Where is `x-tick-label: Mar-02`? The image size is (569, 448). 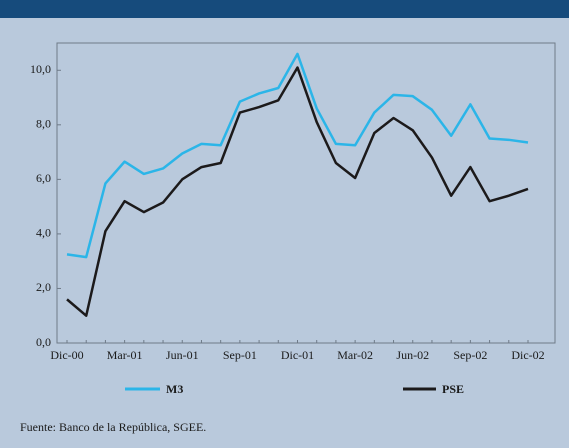
x-tick-label: Mar-02 is located at coordinates (355, 355).